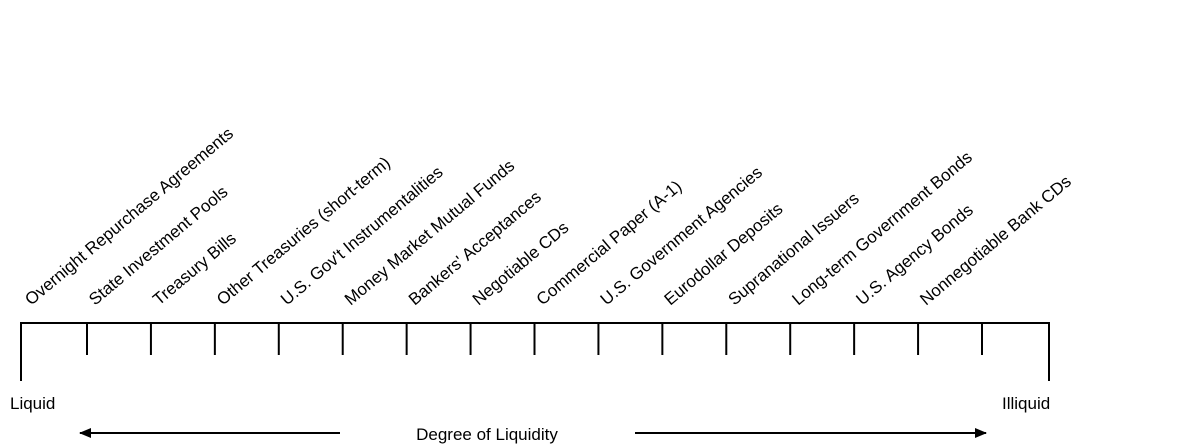 The image size is (1204, 447). What do you see at coordinates (487, 434) in the screenshot?
I see `axis-label: Degree of Liquidity` at bounding box center [487, 434].